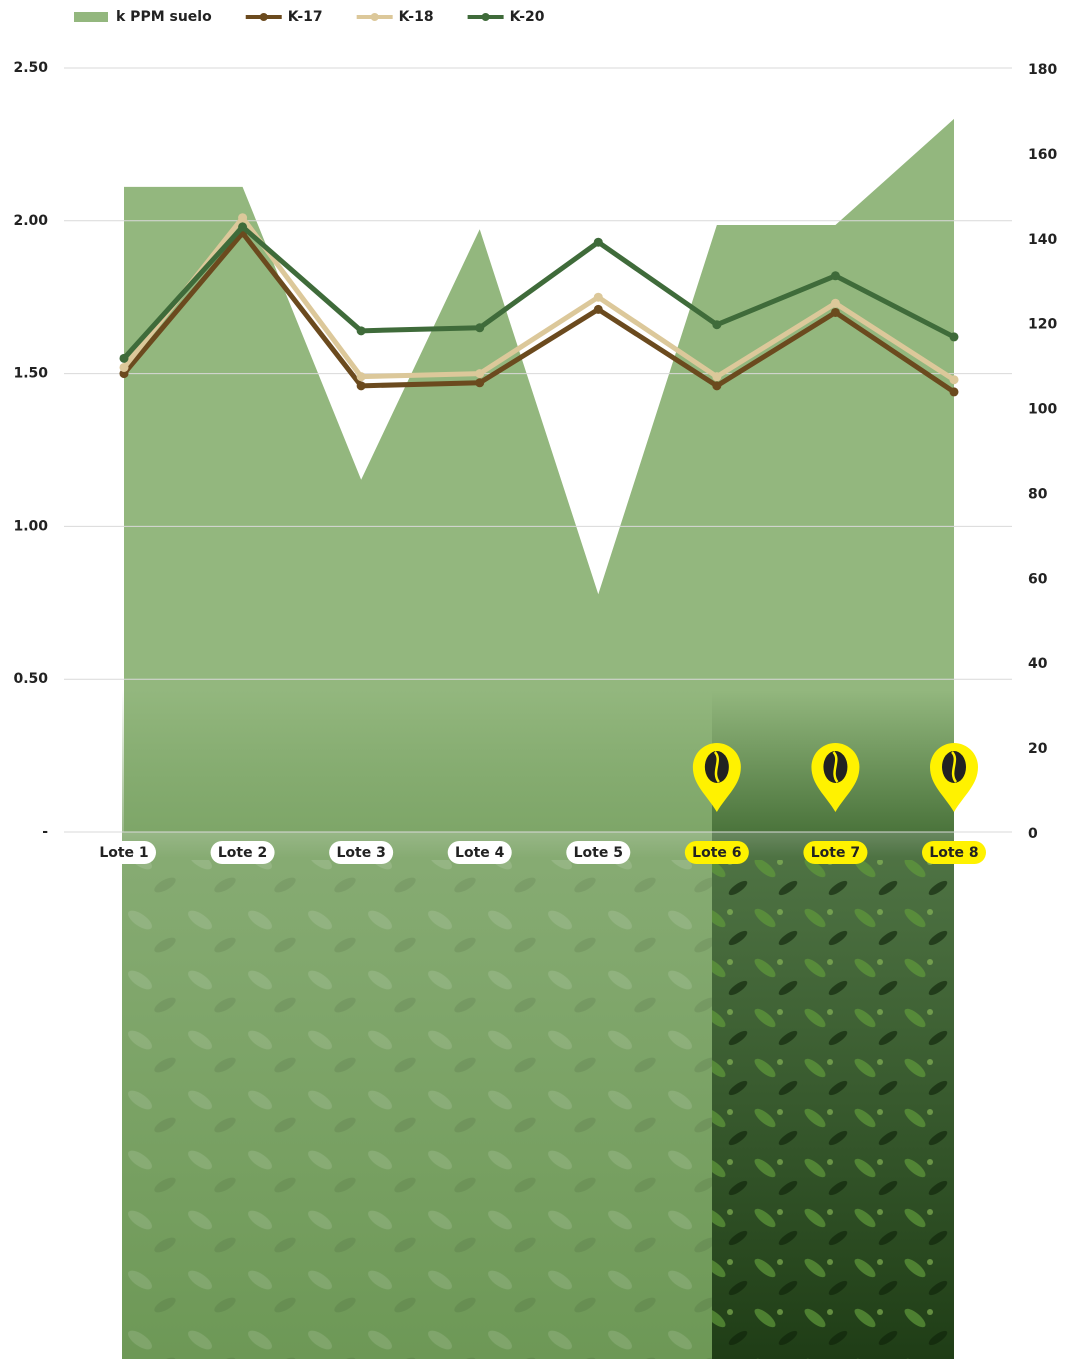  I want to click on legend-label: k PPM suelo, so click(164, 17).